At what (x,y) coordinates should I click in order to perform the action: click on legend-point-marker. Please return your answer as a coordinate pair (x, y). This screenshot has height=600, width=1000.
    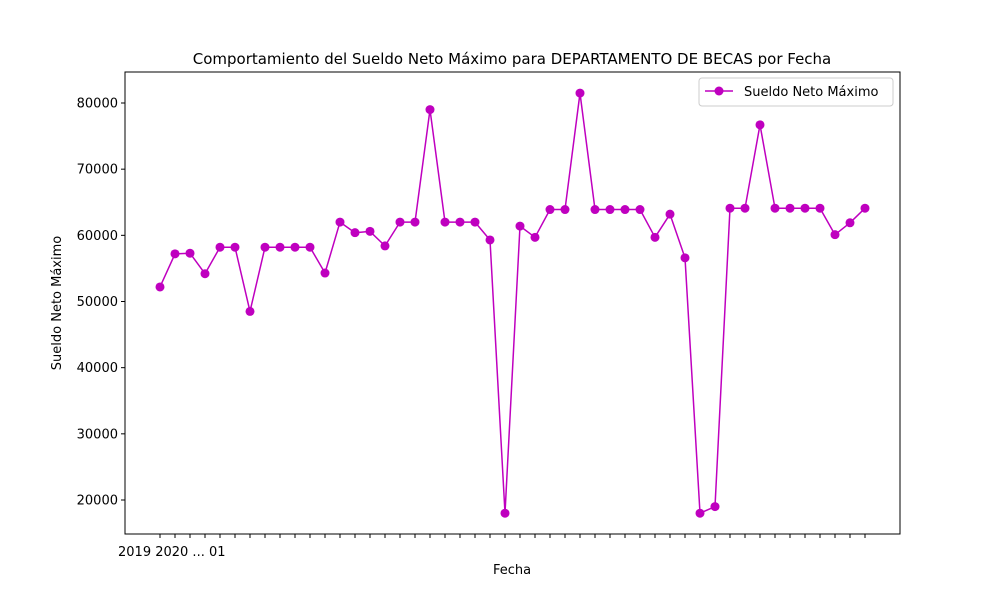
    Looking at the image, I should click on (719, 91).